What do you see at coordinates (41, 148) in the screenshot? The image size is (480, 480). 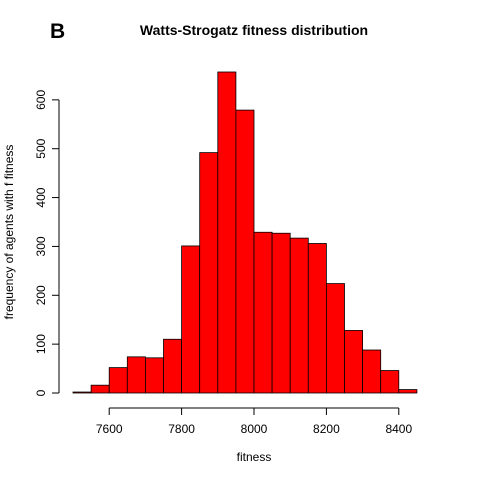 I see `y-tick-label: 500` at bounding box center [41, 148].